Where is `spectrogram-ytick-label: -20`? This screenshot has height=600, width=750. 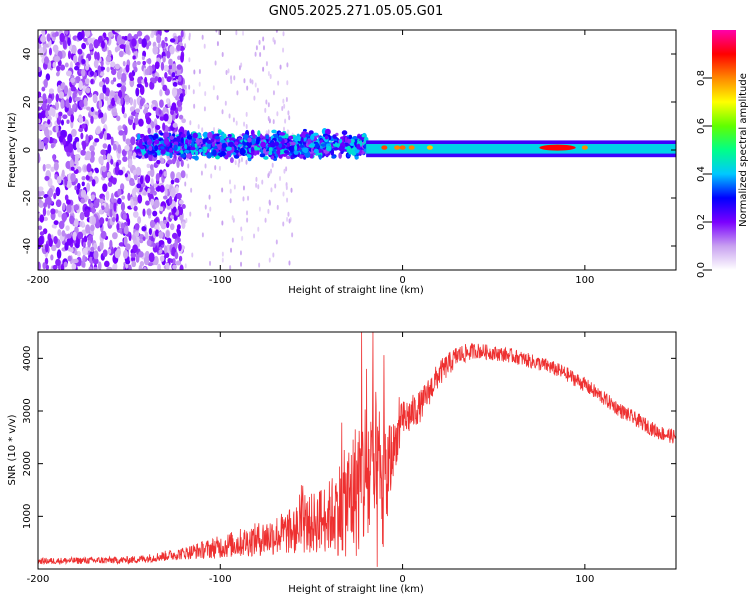
spectrogram-ytick-label: -20 is located at coordinates (27, 198).